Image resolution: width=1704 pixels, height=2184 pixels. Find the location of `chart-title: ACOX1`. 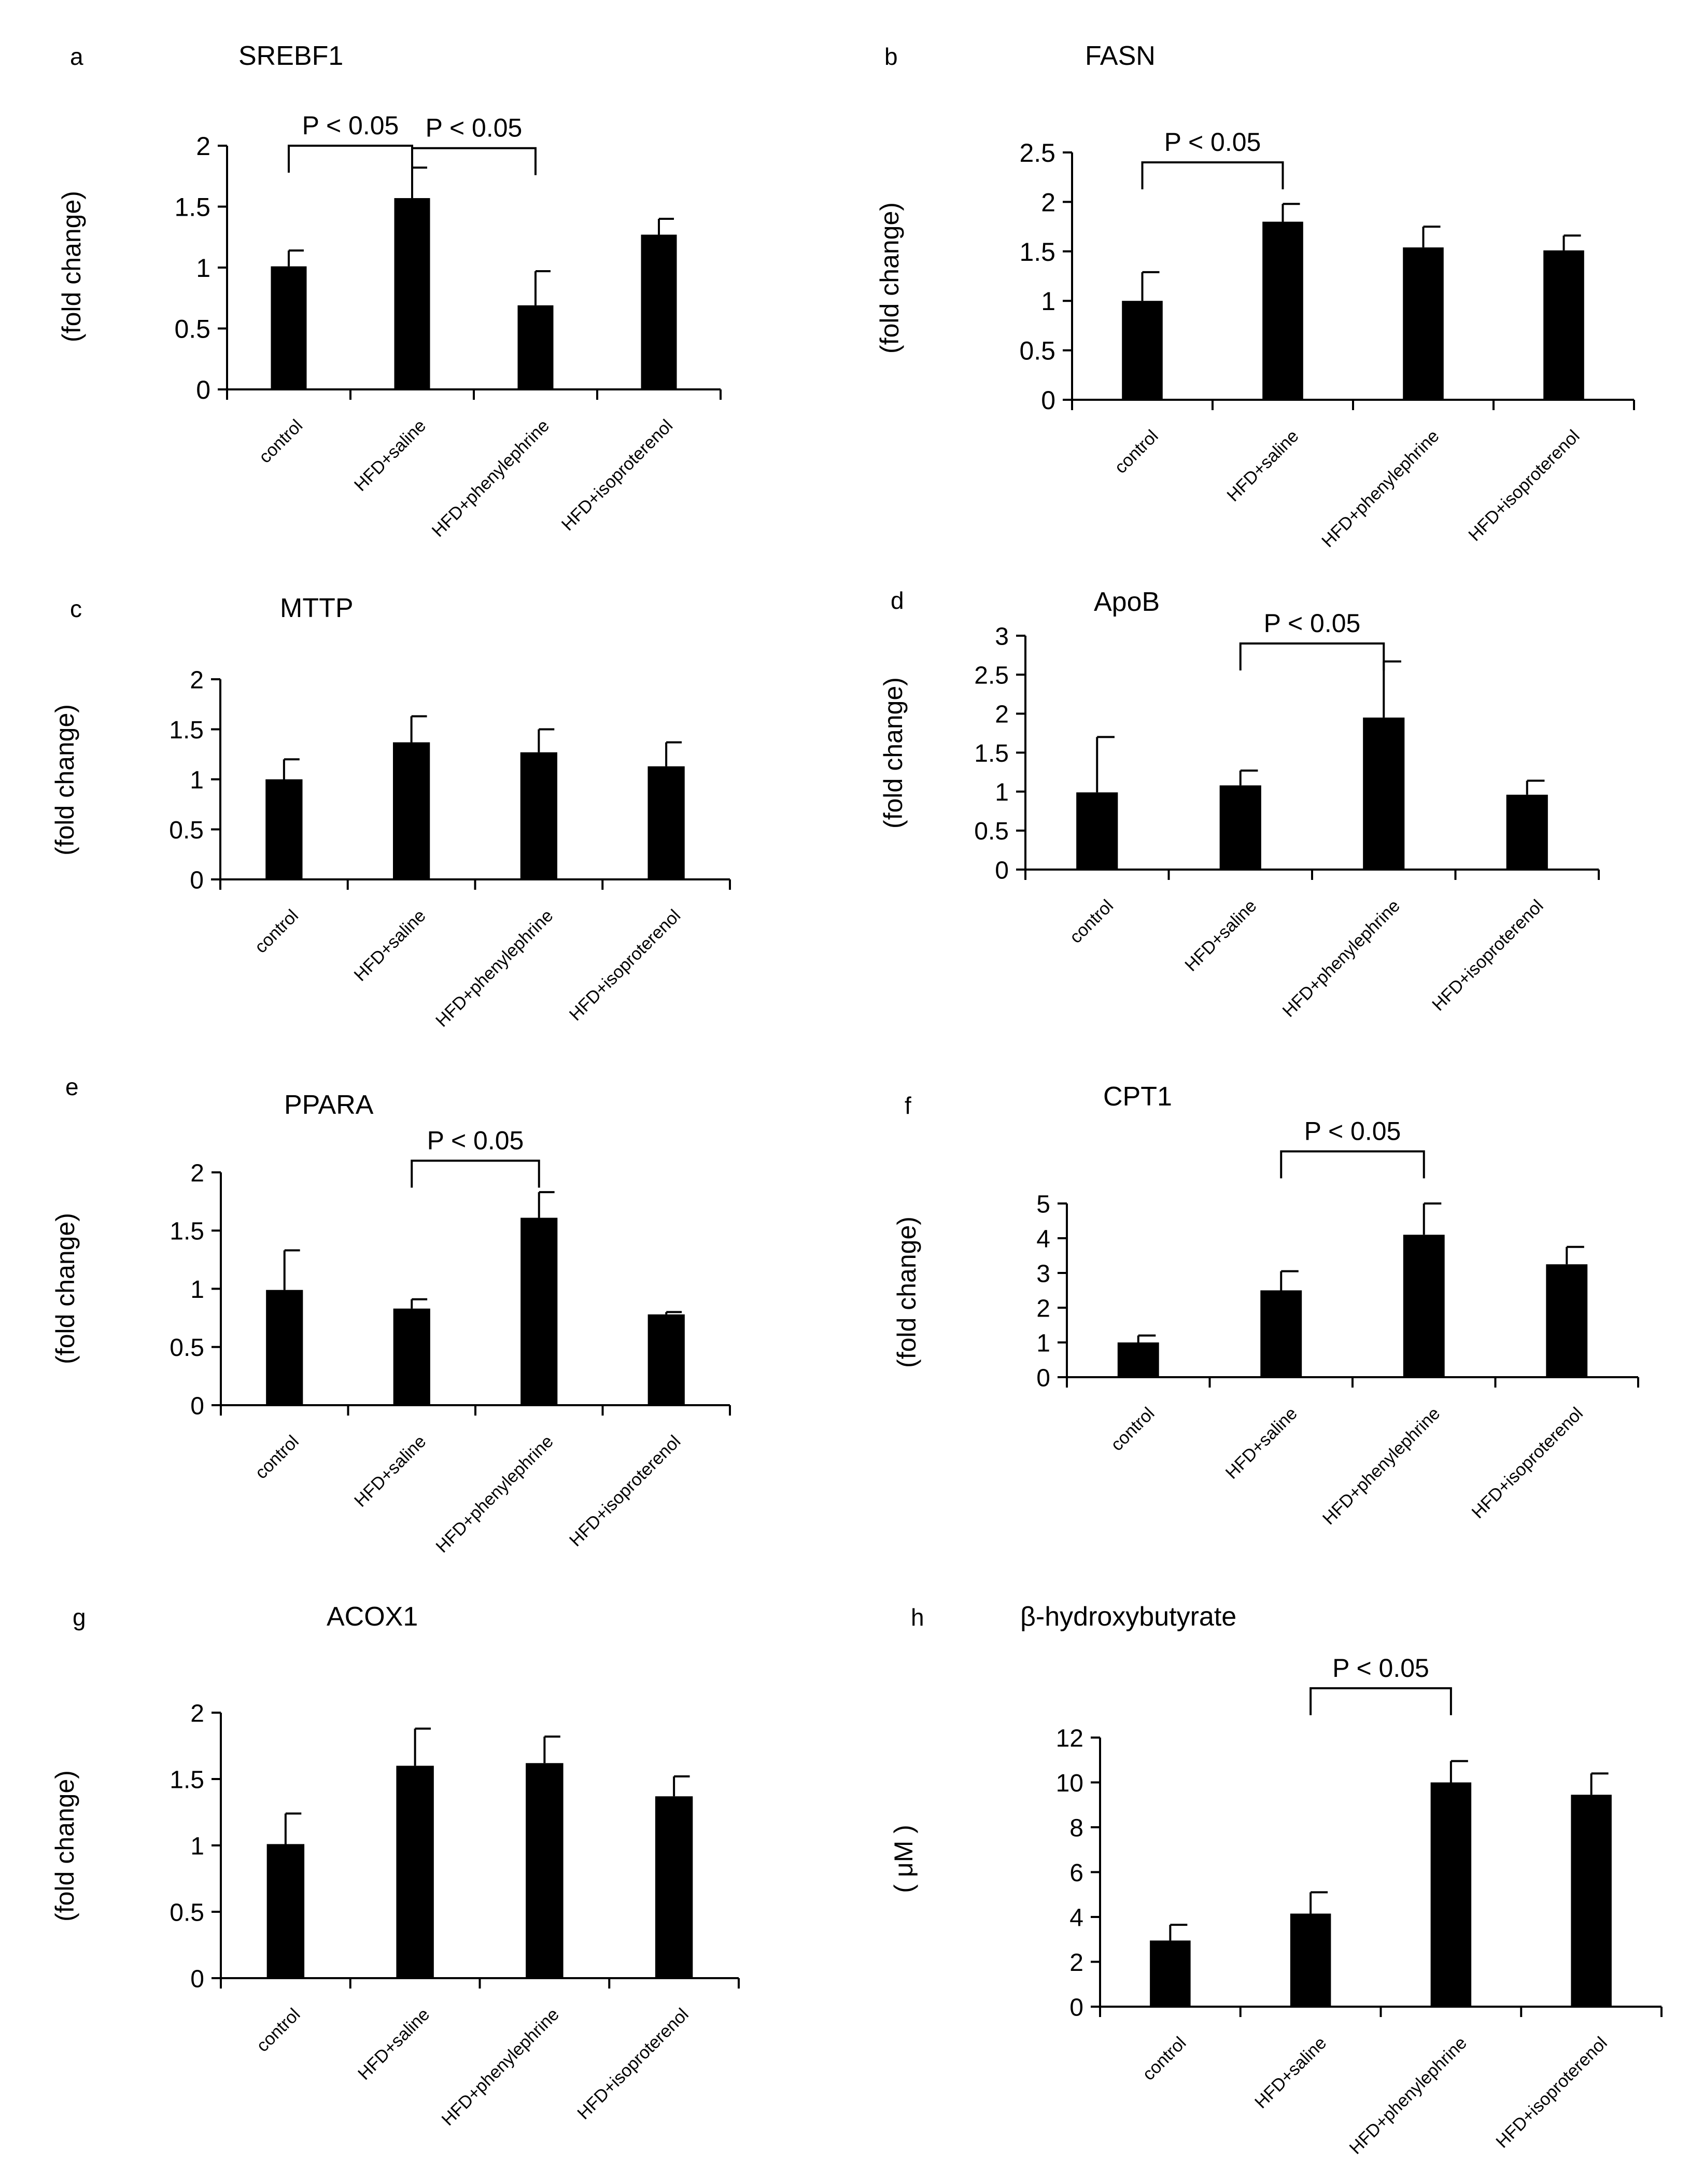

chart-title: ACOX1 is located at coordinates (372, 1617).